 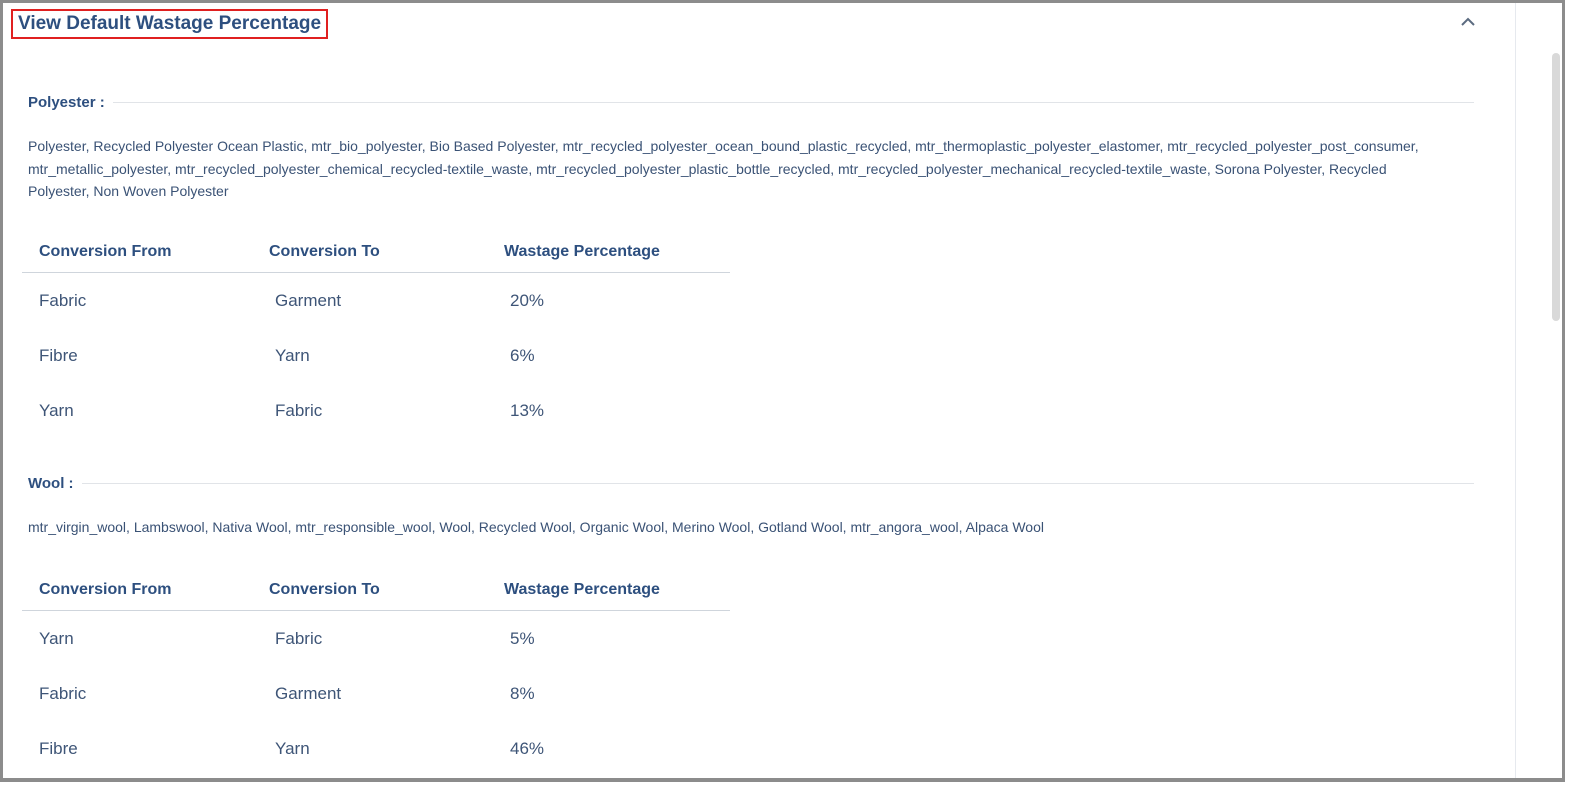 What do you see at coordinates (376, 410) in the screenshot?
I see `table-row: Yarn Fabric 13%` at bounding box center [376, 410].